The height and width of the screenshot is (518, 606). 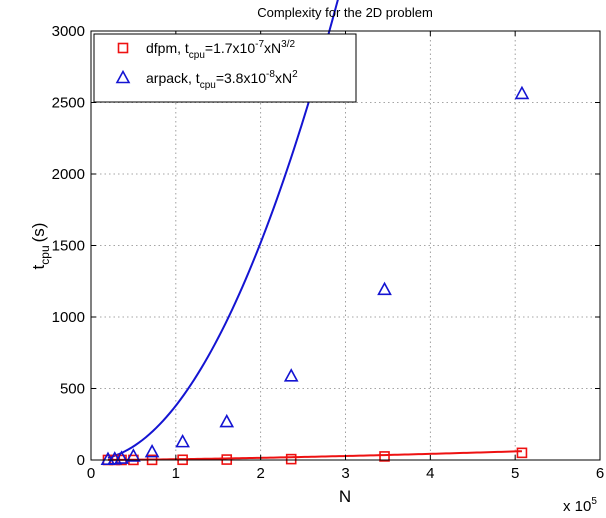 I want to click on arpack-legend-p3: xN, so click(x=283, y=78).